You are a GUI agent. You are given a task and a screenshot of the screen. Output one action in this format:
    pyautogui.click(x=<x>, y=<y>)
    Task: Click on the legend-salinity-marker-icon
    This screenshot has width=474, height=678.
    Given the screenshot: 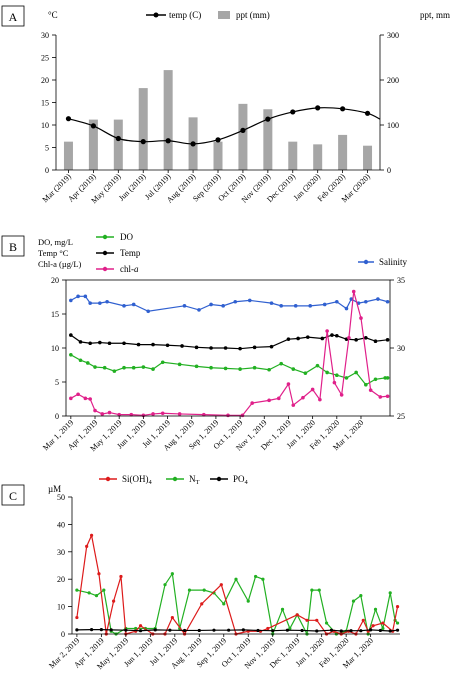 What is the action you would take?
    pyautogui.click(x=366, y=262)
    